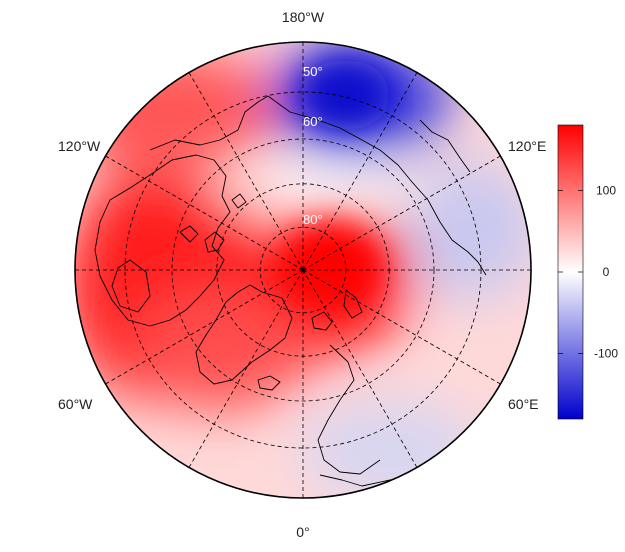 The image size is (625, 552). I want to click on canadian-arctic-coast, so click(162, 240).